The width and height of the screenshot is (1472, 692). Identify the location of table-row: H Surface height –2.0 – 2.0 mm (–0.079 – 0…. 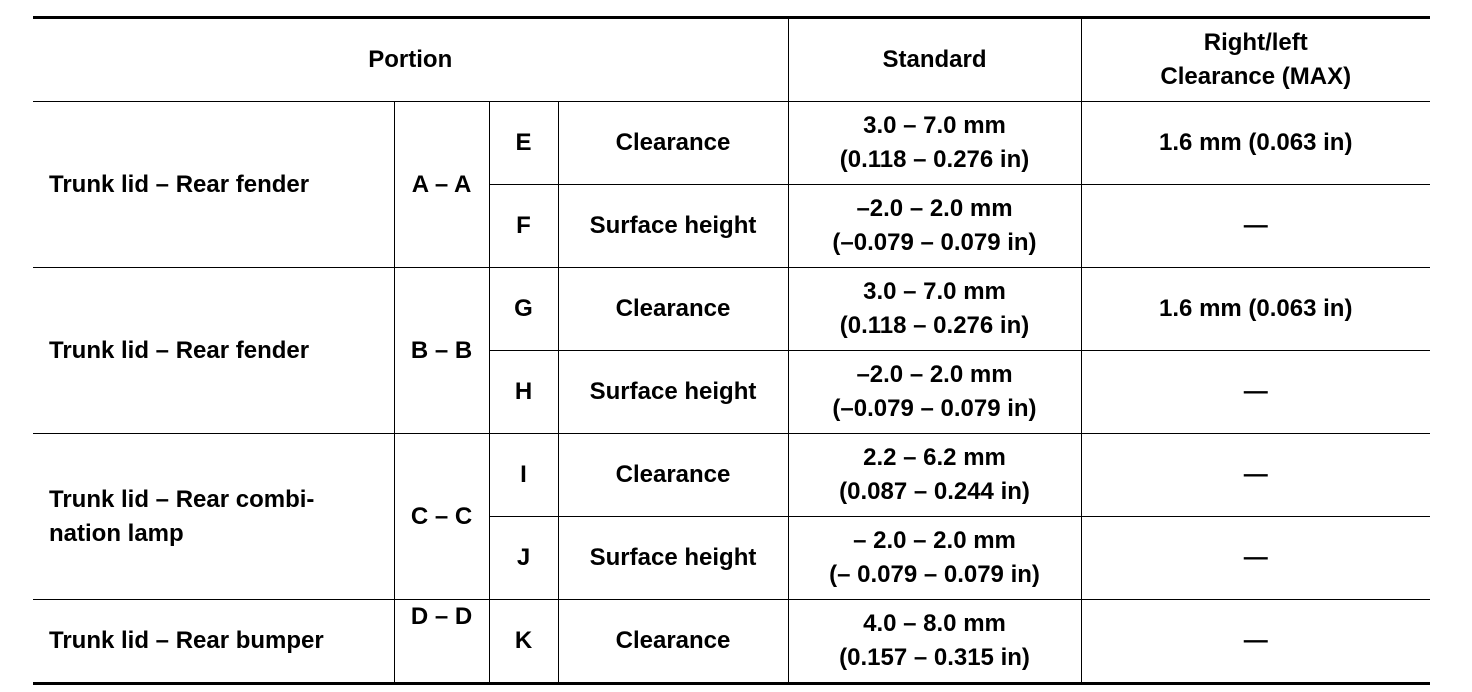
(731, 392).